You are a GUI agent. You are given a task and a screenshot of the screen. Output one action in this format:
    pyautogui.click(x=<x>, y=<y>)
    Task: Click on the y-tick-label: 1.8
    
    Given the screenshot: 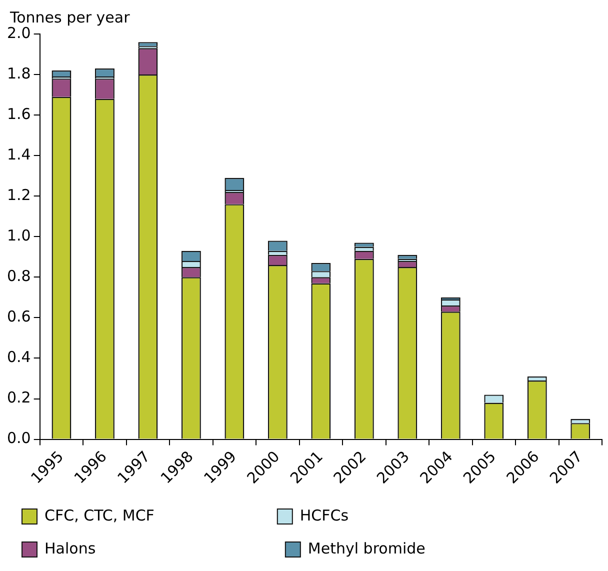 What is the action you would take?
    pyautogui.click(x=18, y=73)
    